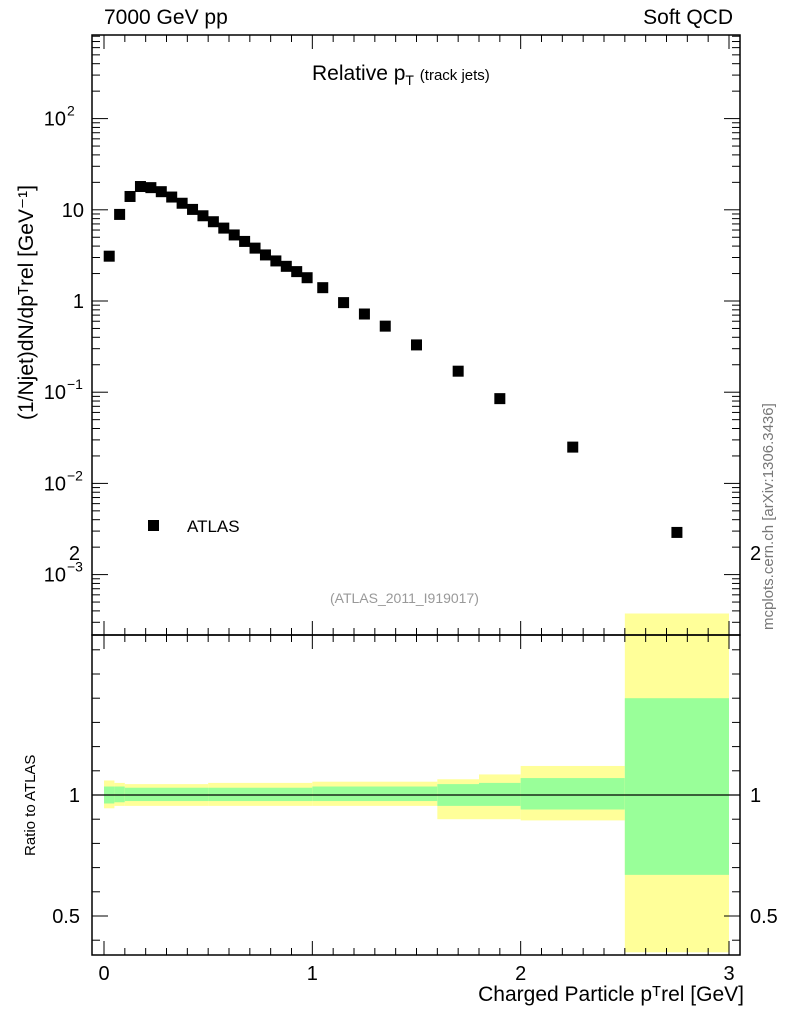 This screenshot has width=786, height=1024. Describe the element at coordinates (454, 75) in the screenshot. I see `plot-title-suffix: (track jets)` at that location.